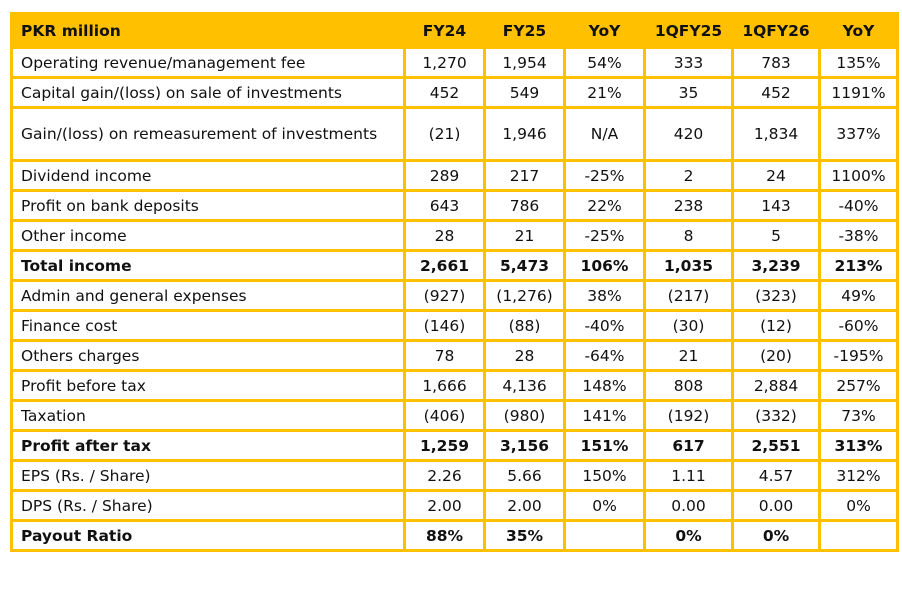  What do you see at coordinates (858, 445) in the screenshot?
I see `table-cell: 313%` at bounding box center [858, 445].